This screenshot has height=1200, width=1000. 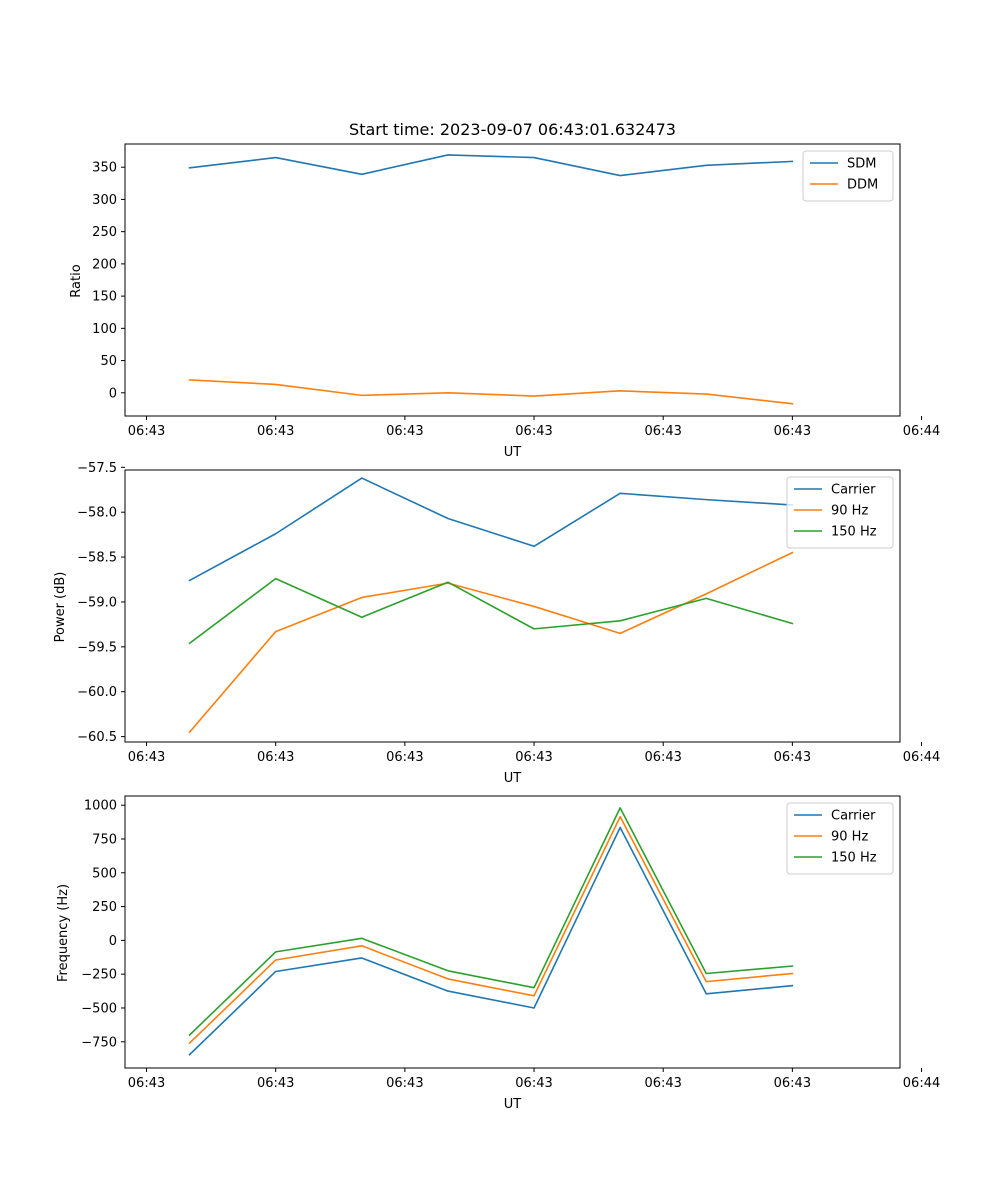 What do you see at coordinates (104, 168) in the screenshot?
I see `y-tick-label: 350` at bounding box center [104, 168].